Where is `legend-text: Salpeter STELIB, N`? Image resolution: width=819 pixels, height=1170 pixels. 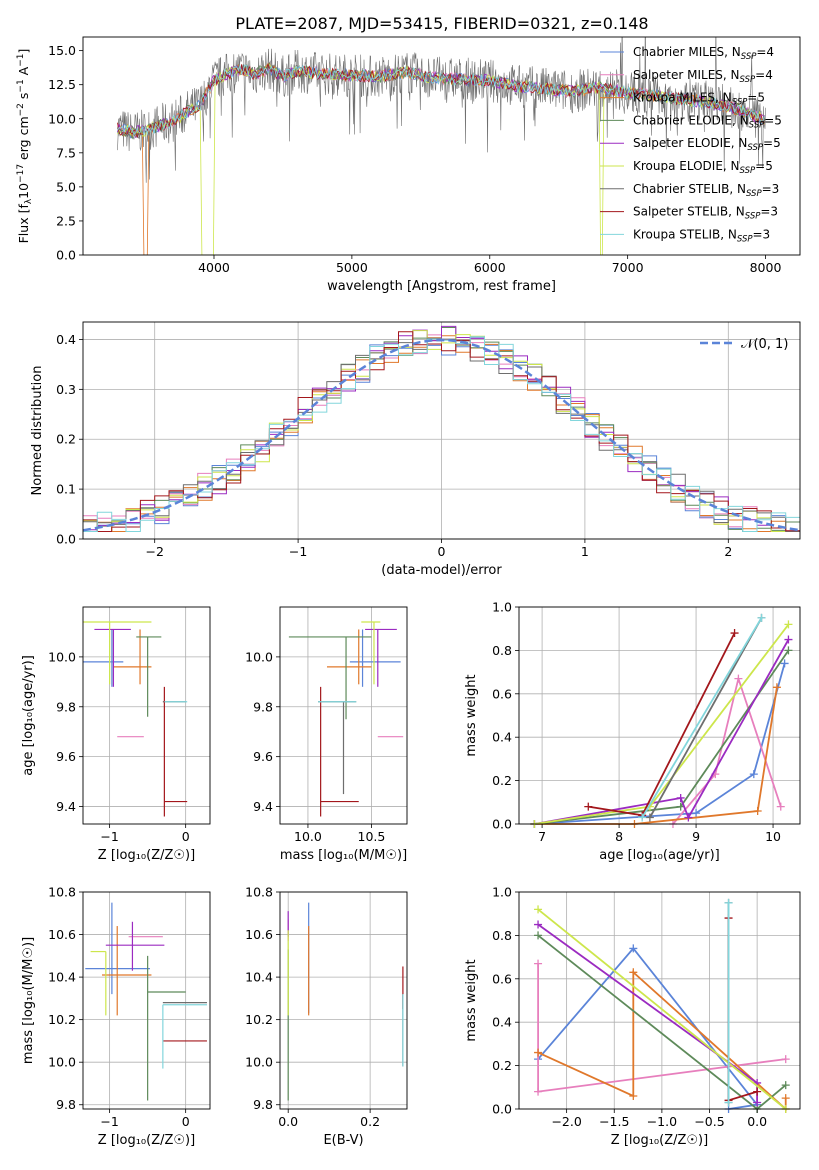 legend-text: Salpeter STELIB, N is located at coordinates (689, 212).